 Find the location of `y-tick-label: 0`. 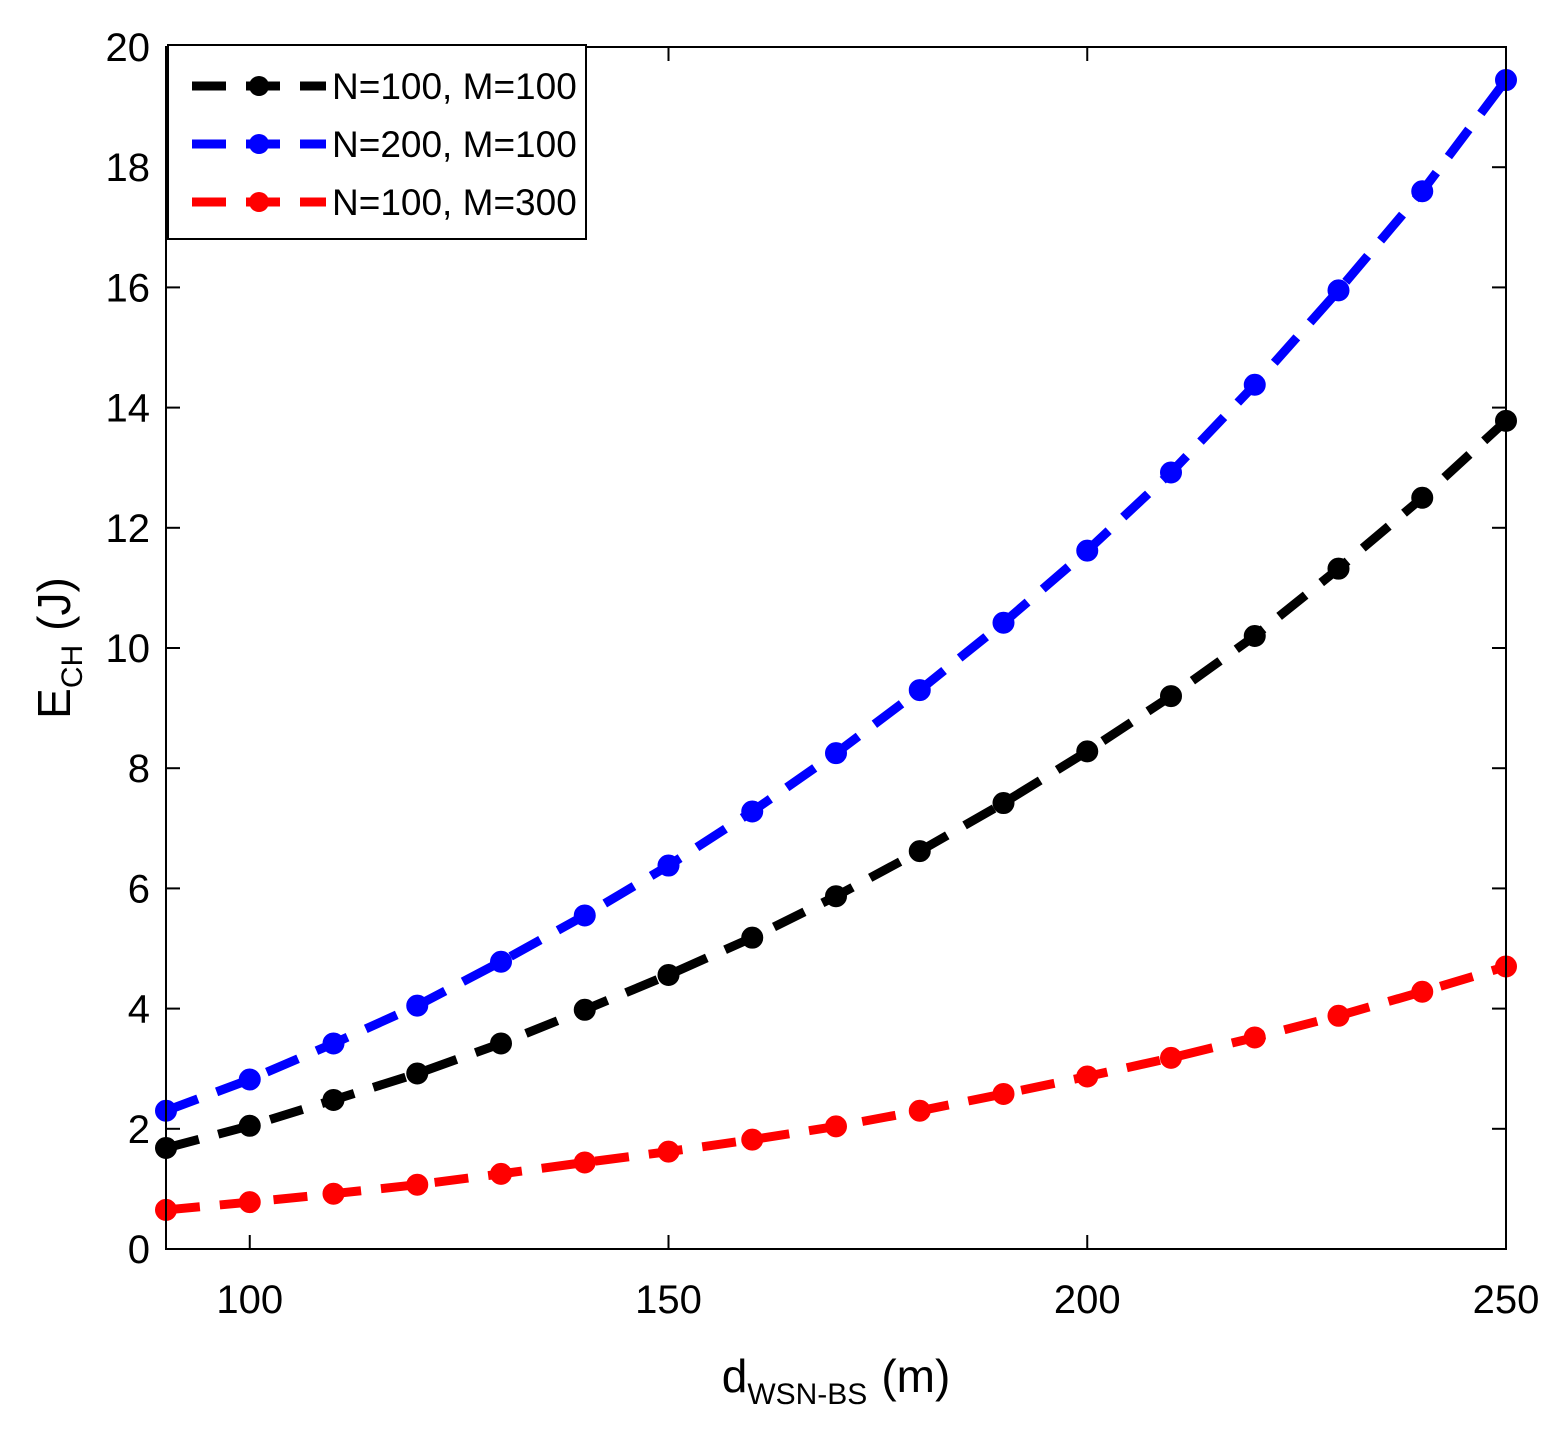

y-tick-label: 0 is located at coordinates (139, 1250).